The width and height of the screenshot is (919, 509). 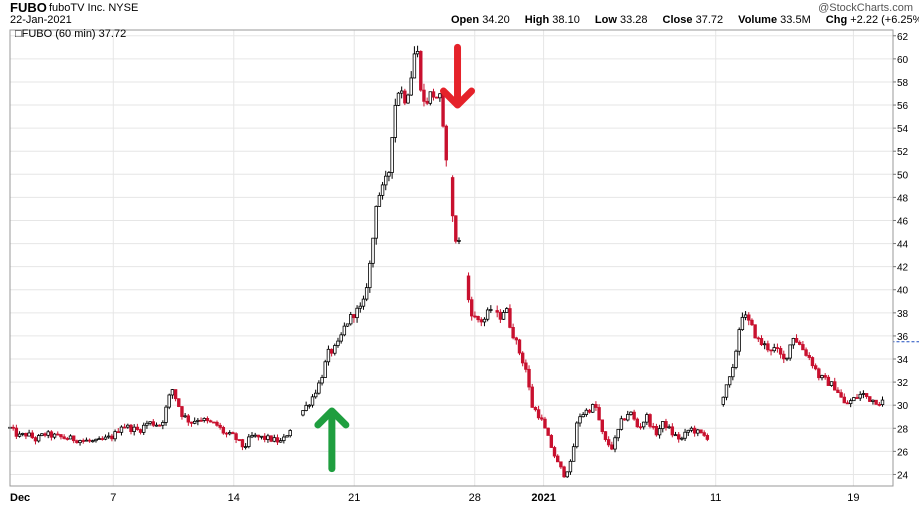 What do you see at coordinates (458, 76) in the screenshot?
I see `arrow-down-annotation` at bounding box center [458, 76].